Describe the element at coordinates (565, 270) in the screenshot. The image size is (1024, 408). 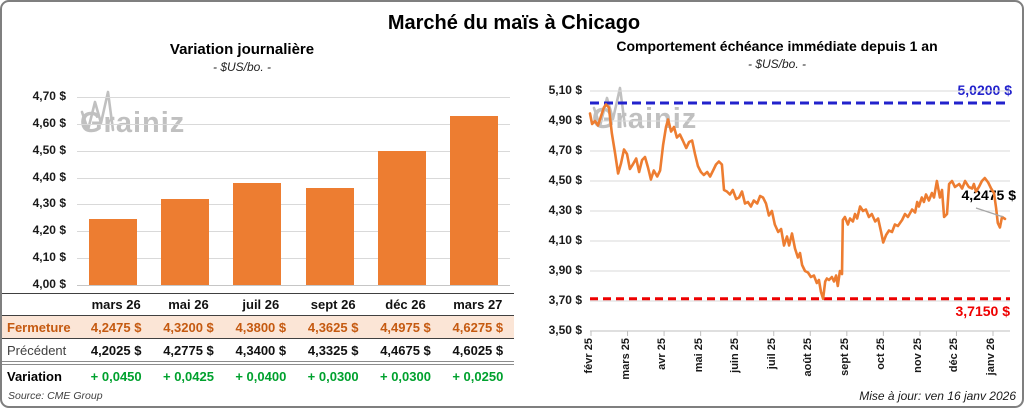
I see `line-y-axis-label: 3,90 $` at that location.